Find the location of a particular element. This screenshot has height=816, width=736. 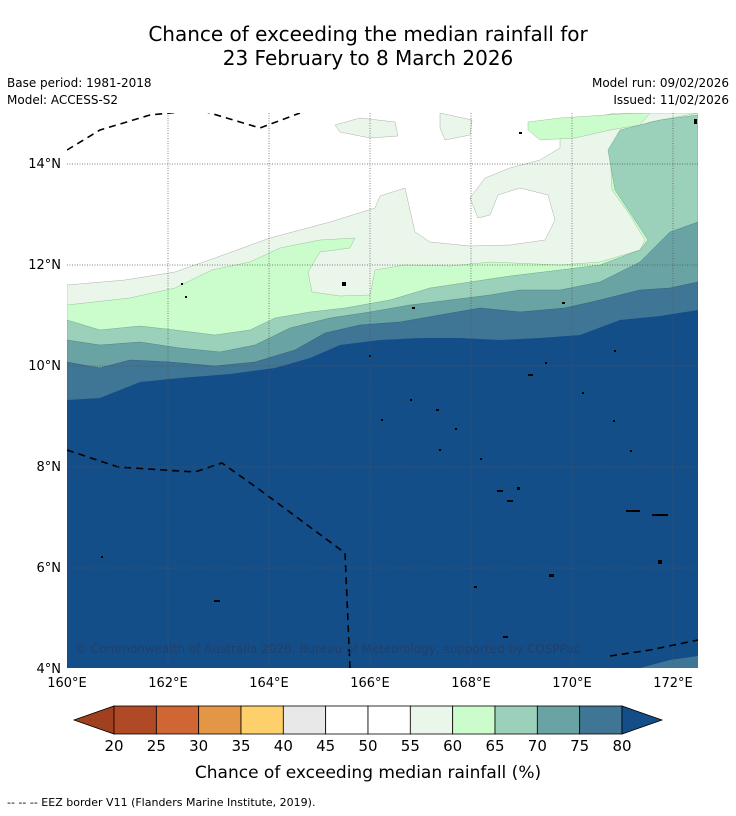

lon-tick-166e: 166°E is located at coordinates (370, 683).